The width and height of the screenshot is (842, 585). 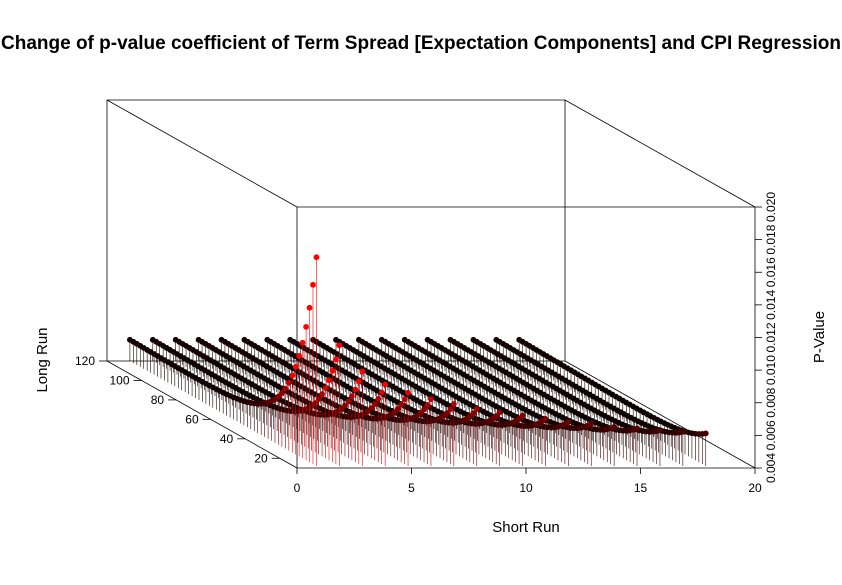 I want to click on x-tick-label: 0, so click(x=297, y=488).